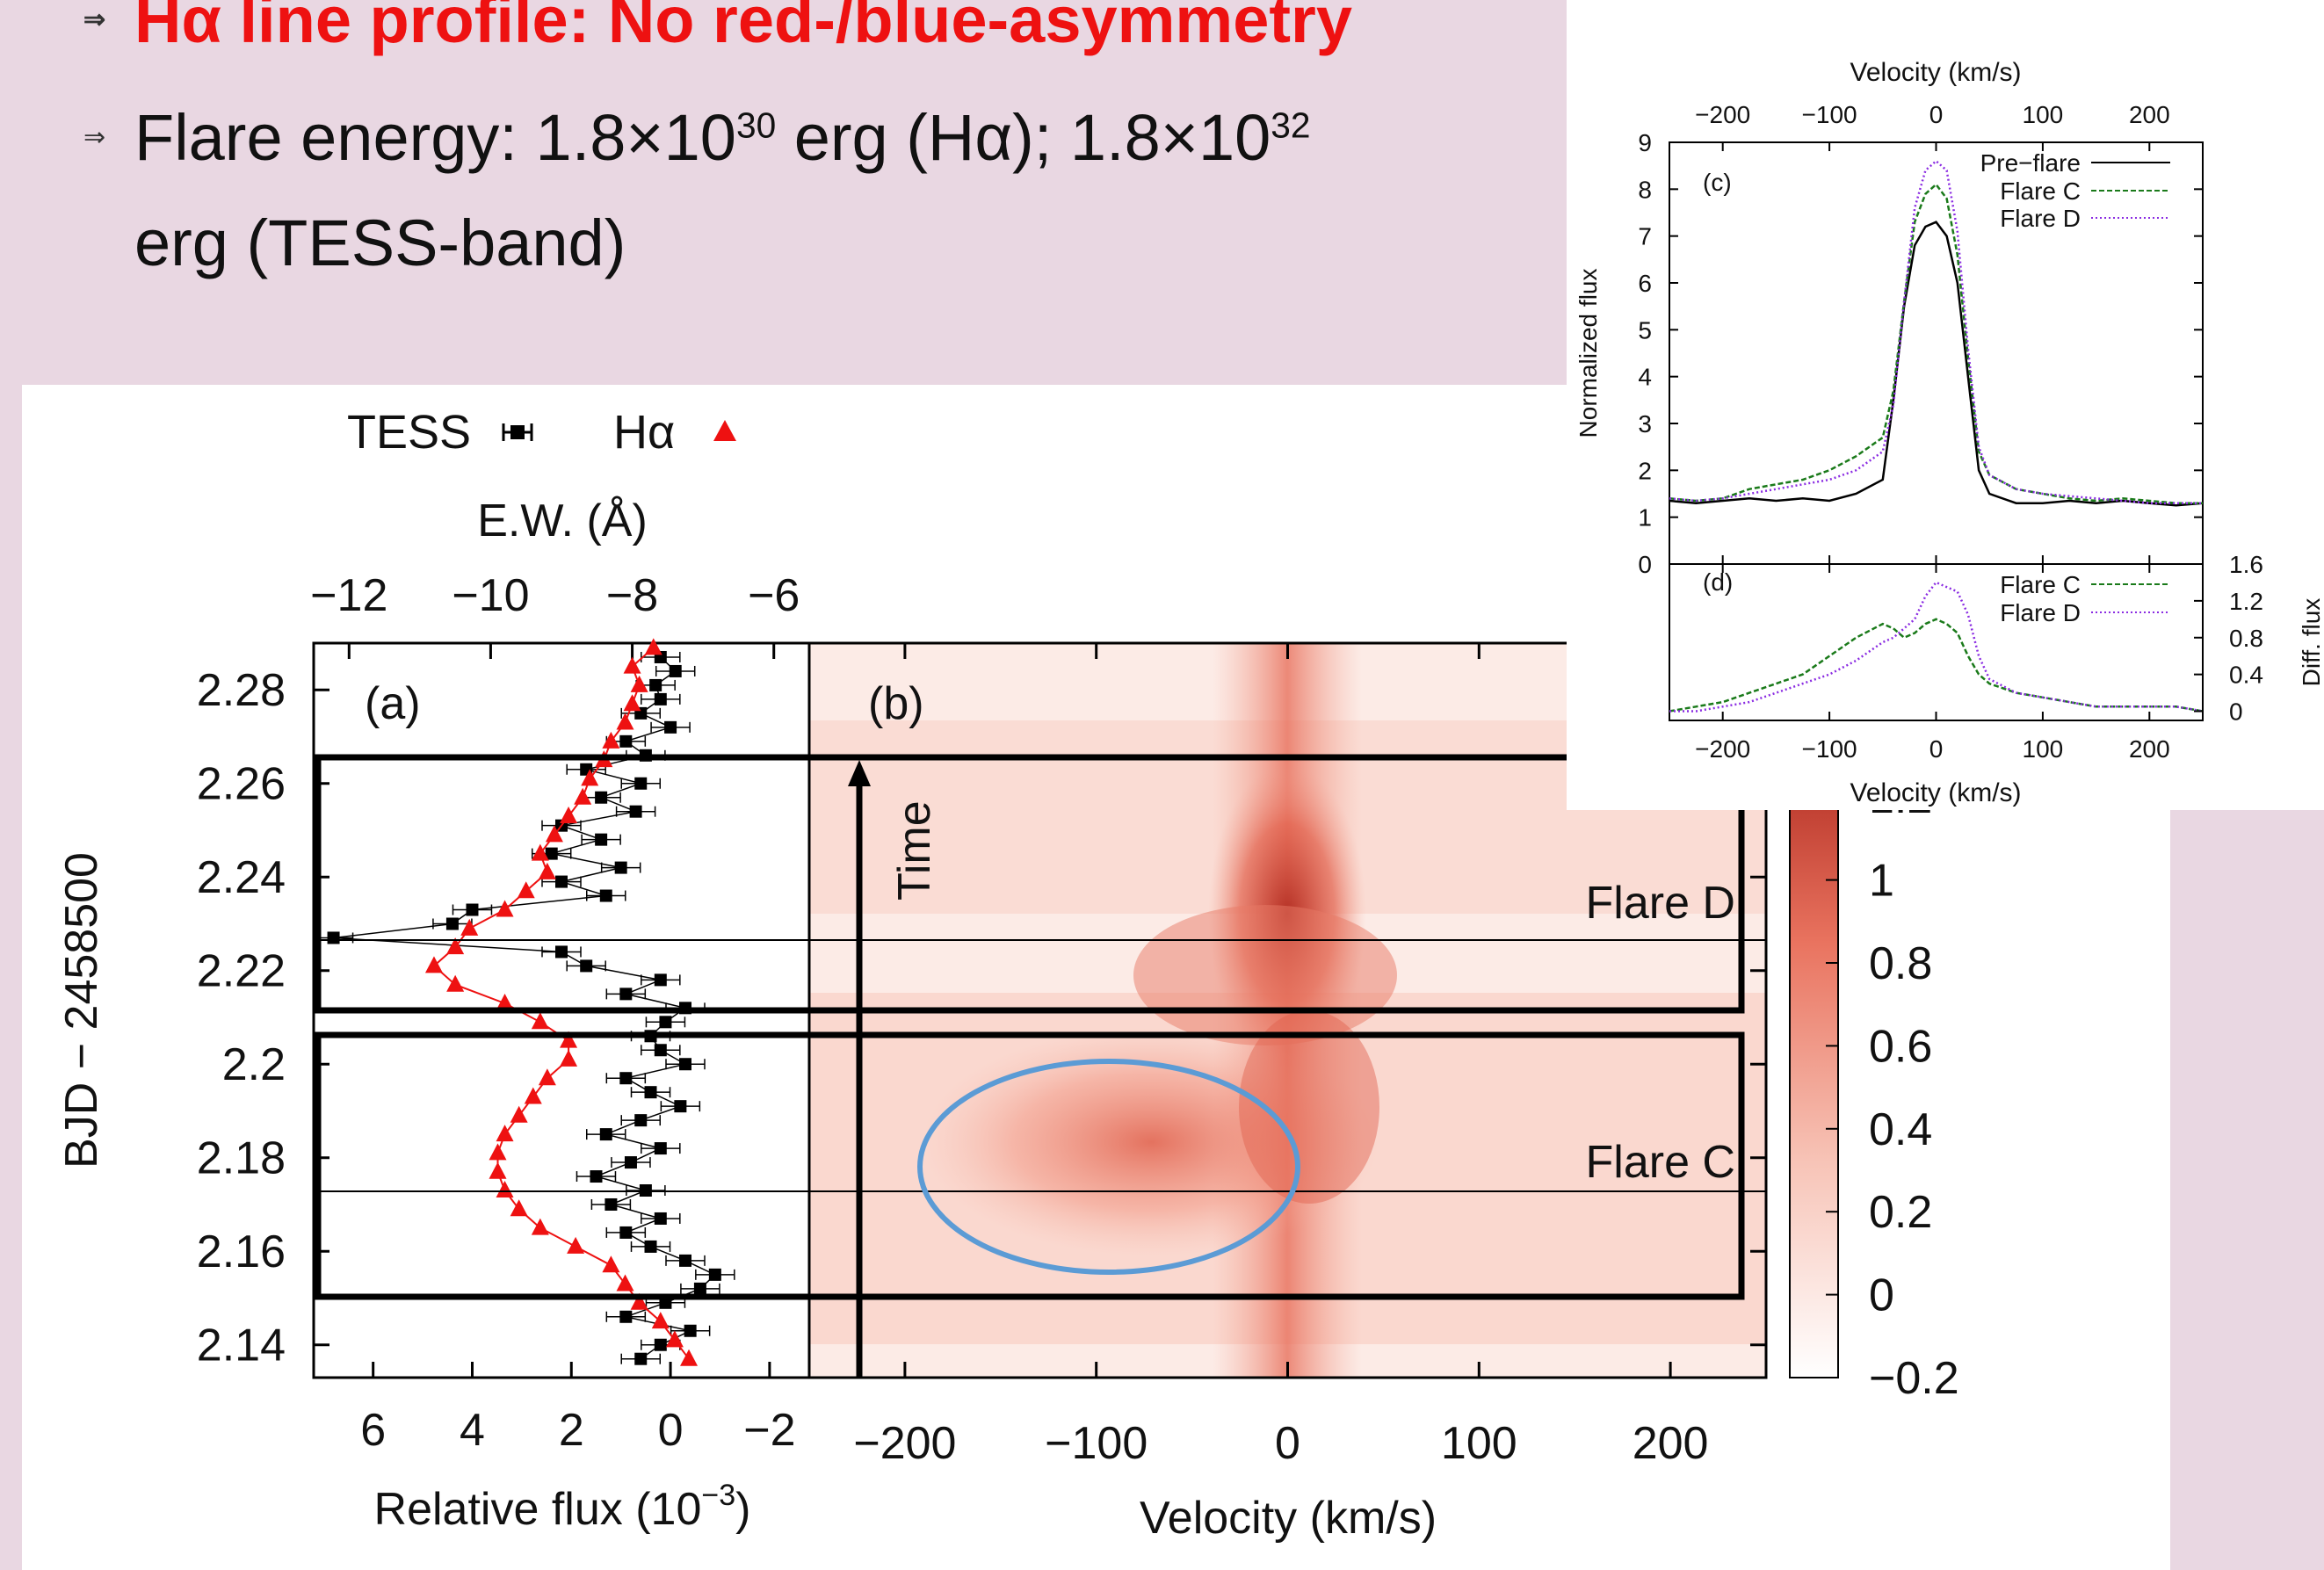 This screenshot has height=1570, width=2324. Describe the element at coordinates (718, 1495) in the screenshot. I see `panel-a-bottom-label-exponent: −3` at that location.